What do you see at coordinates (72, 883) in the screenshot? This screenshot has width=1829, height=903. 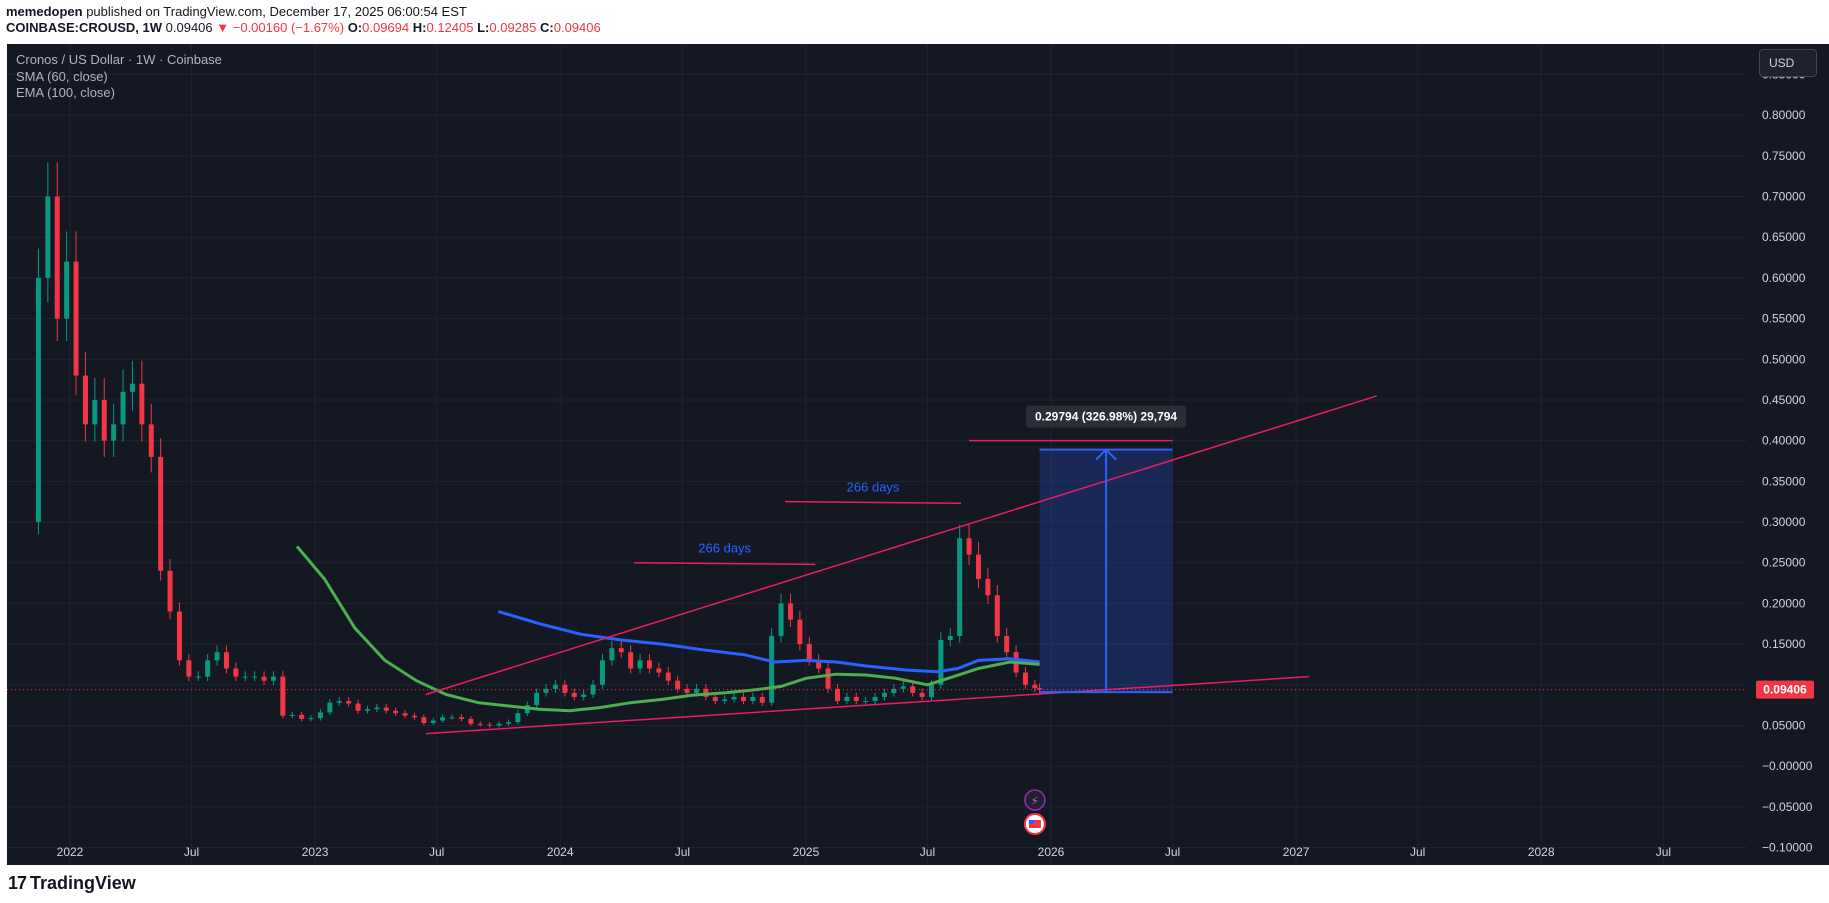 I see `tradingview-logo: 17 TradingView` at bounding box center [72, 883].